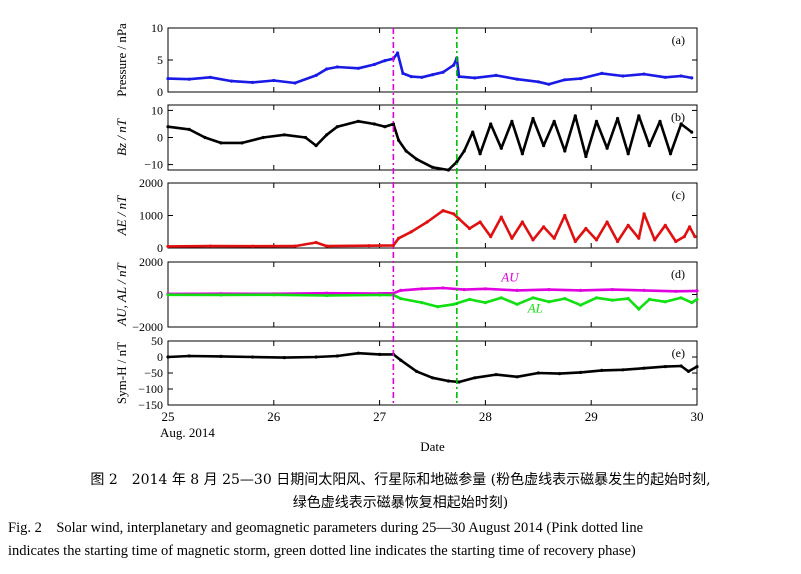  What do you see at coordinates (678, 353) in the screenshot?
I see `panel-tag-5: (e)` at bounding box center [678, 353].